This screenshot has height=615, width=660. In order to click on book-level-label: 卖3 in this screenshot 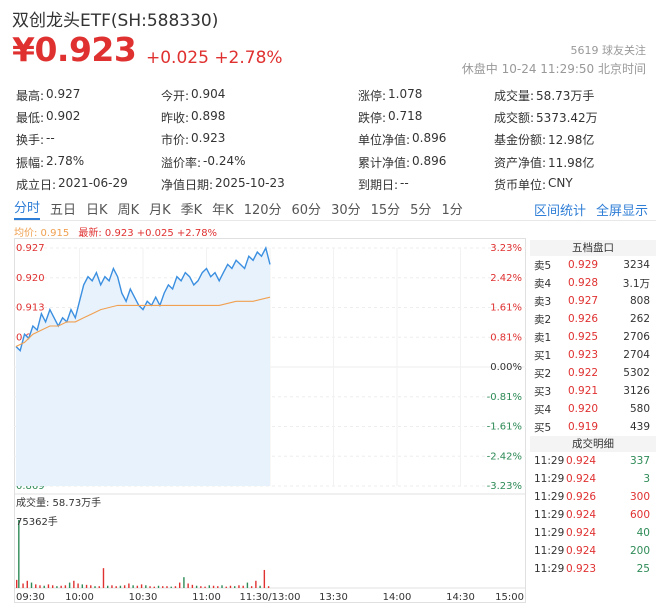, I will do `click(543, 301)`.